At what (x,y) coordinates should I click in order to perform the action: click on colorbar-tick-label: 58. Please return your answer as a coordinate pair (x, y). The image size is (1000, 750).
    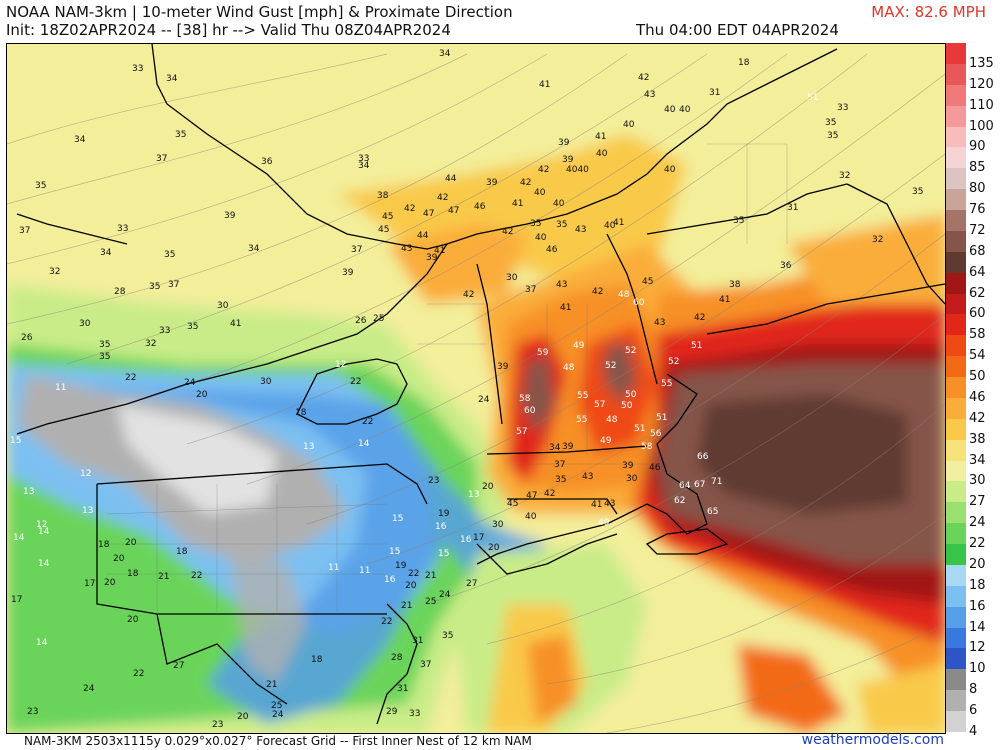
    Looking at the image, I should click on (977, 335).